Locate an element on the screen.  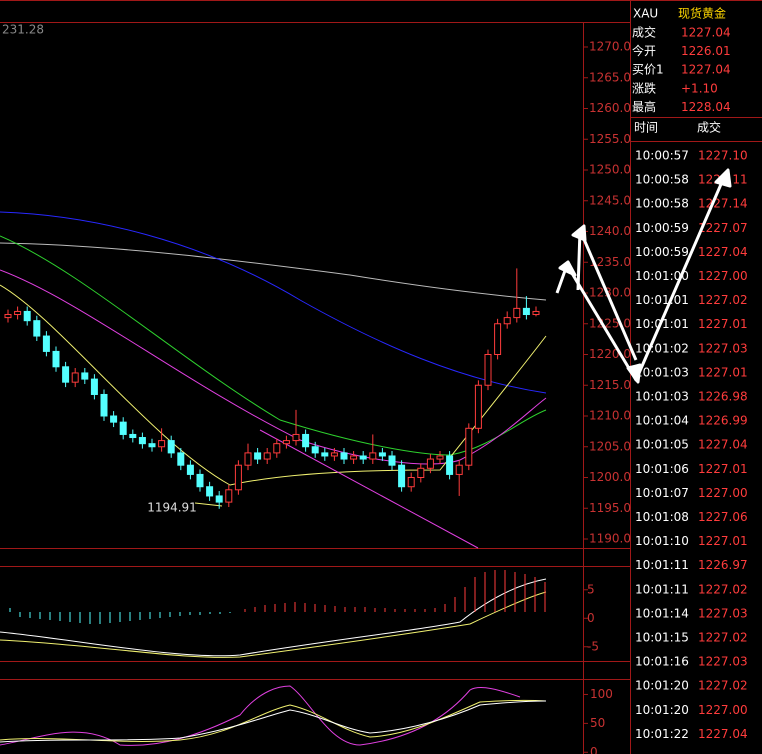
y-tick-label: 1255.0 is located at coordinates (610, 139).